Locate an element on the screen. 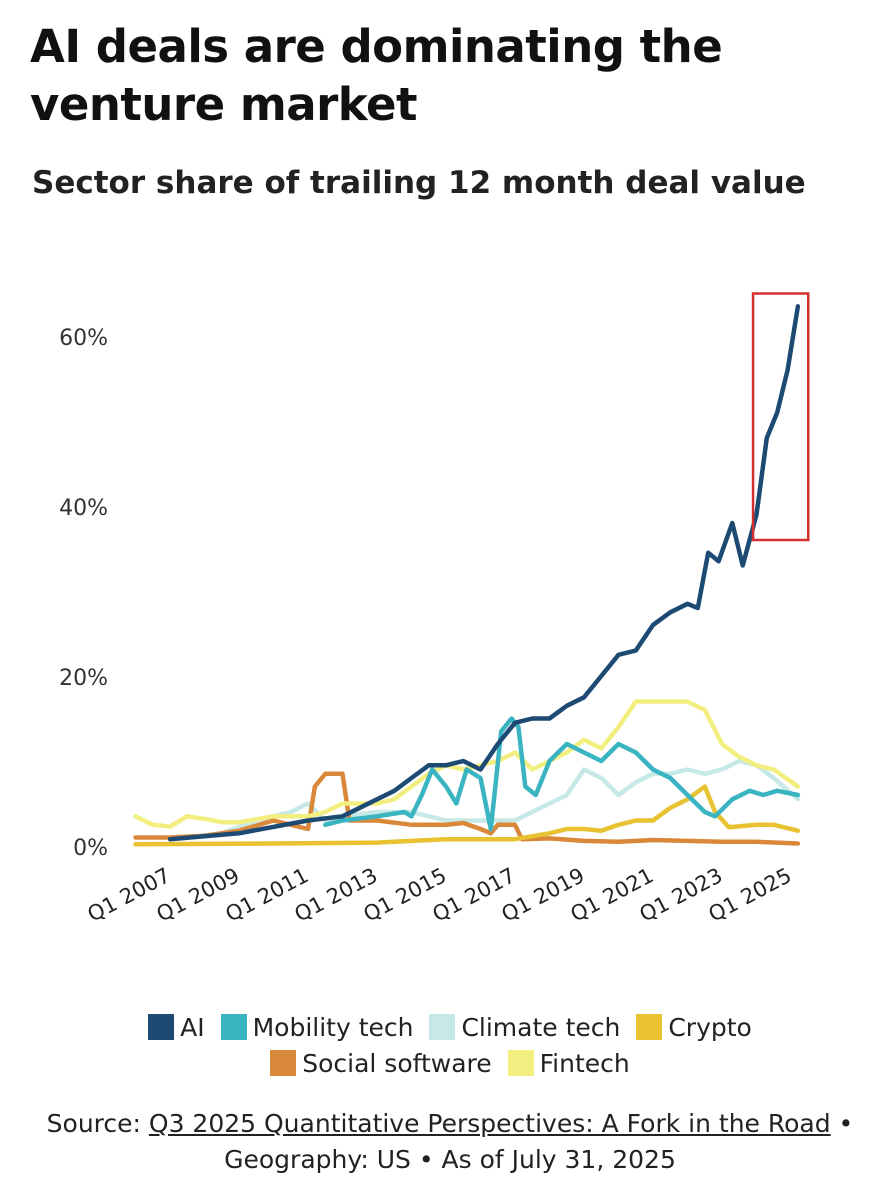  y-tick-label: 60% is located at coordinates (83, 338).